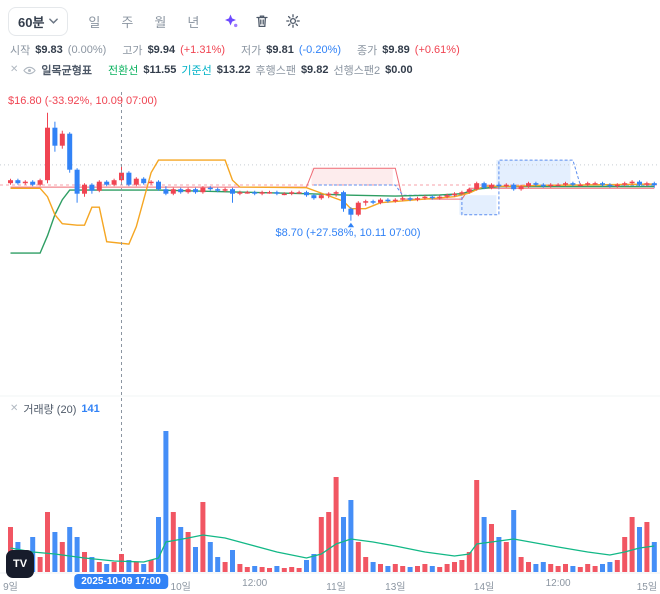 The image size is (660, 594). Describe the element at coordinates (399, 70) in the screenshot. I see `senkou2-value: $0.00` at that location.